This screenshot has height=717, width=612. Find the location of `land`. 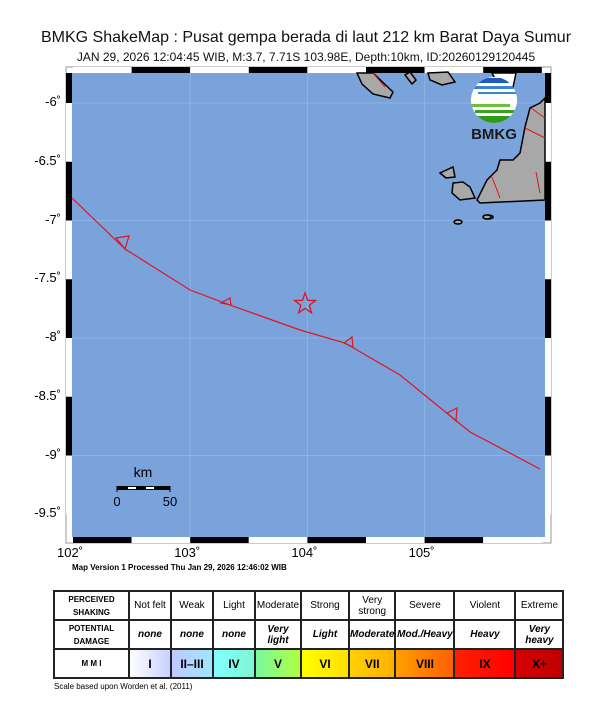

land is located at coordinates (450, 148).